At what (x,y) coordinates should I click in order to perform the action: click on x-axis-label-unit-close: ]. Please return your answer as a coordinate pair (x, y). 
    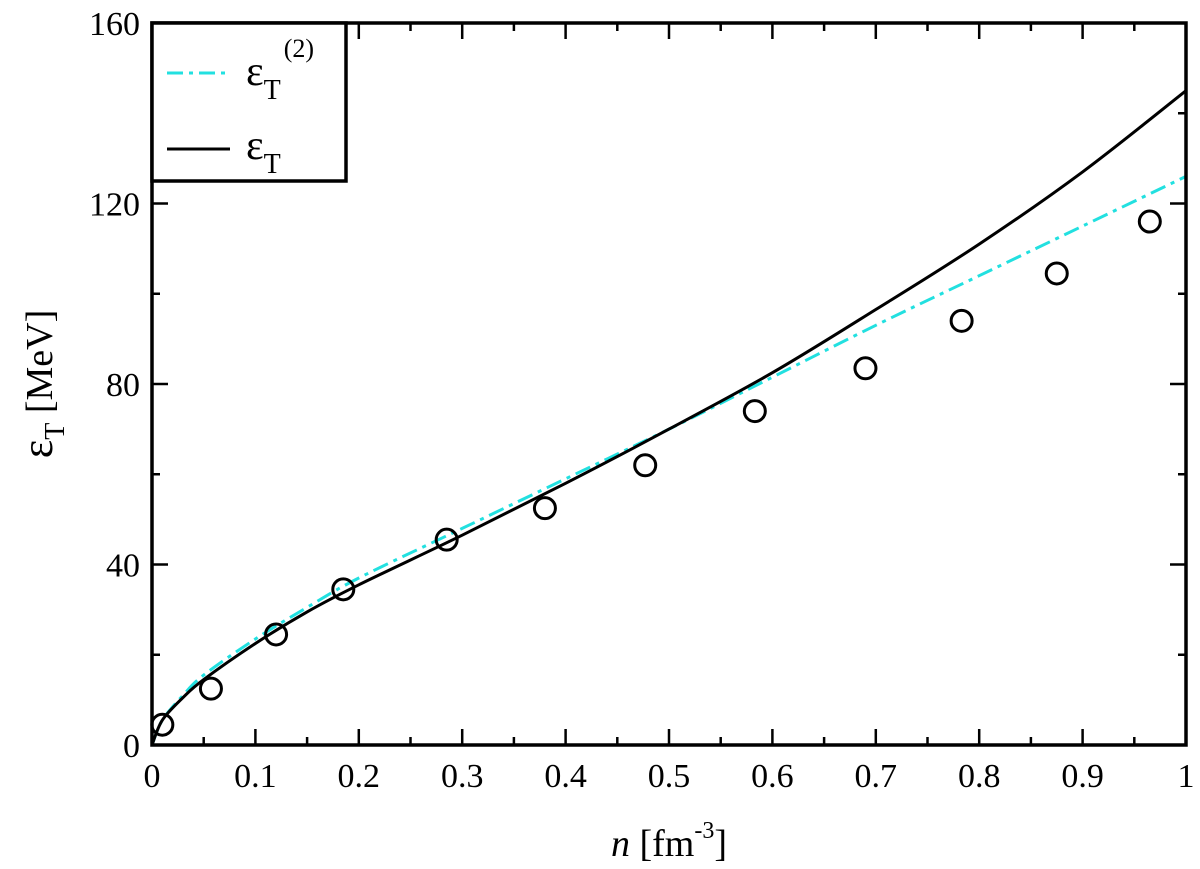
    Looking at the image, I should click on (720, 844).